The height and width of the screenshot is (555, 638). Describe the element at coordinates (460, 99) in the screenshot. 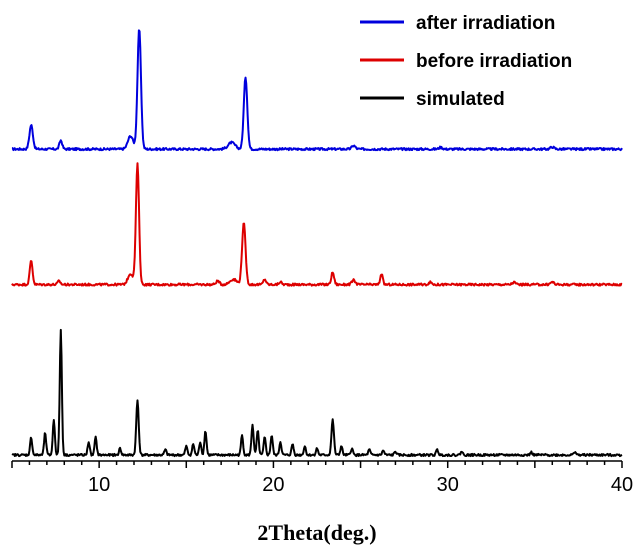

I see `legend-label: simulated` at that location.